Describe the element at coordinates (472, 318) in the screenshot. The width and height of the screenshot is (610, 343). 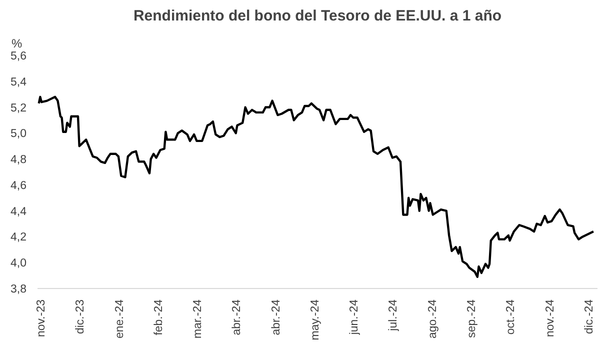
I see `x-tick-label: sep.-24` at that location.